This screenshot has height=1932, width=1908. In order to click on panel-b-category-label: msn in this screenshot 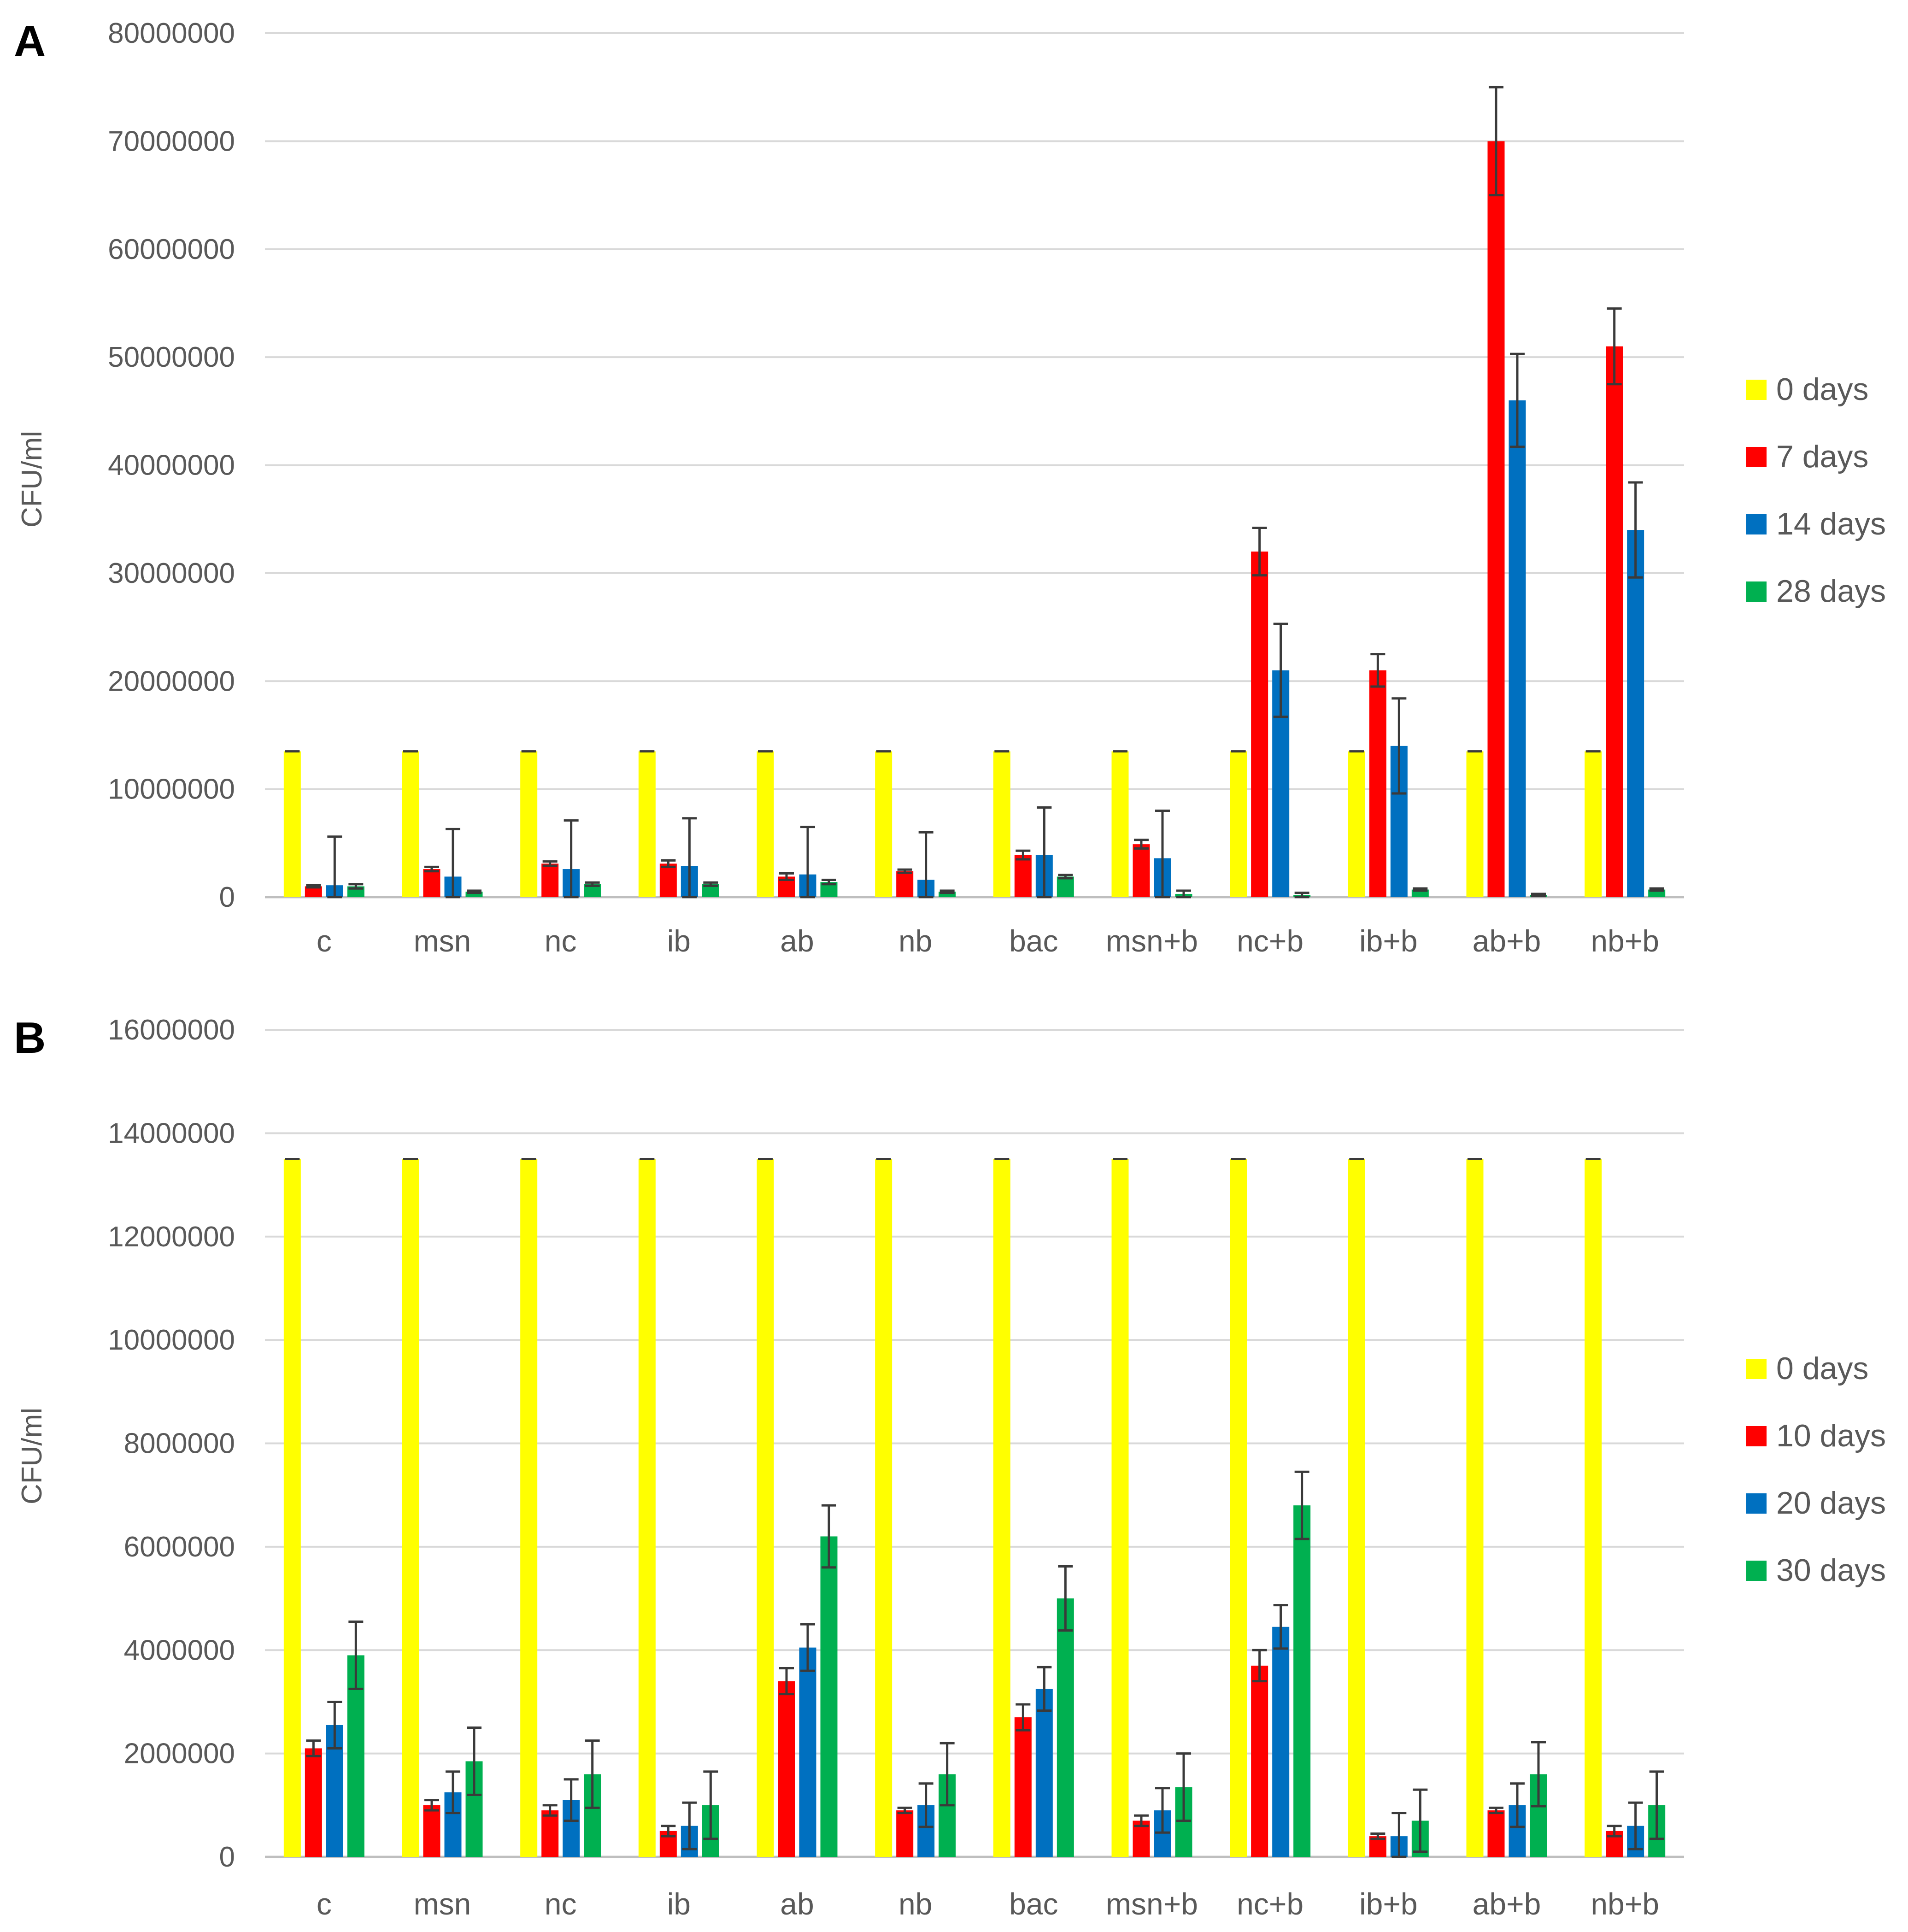, I will do `click(443, 1904)`.